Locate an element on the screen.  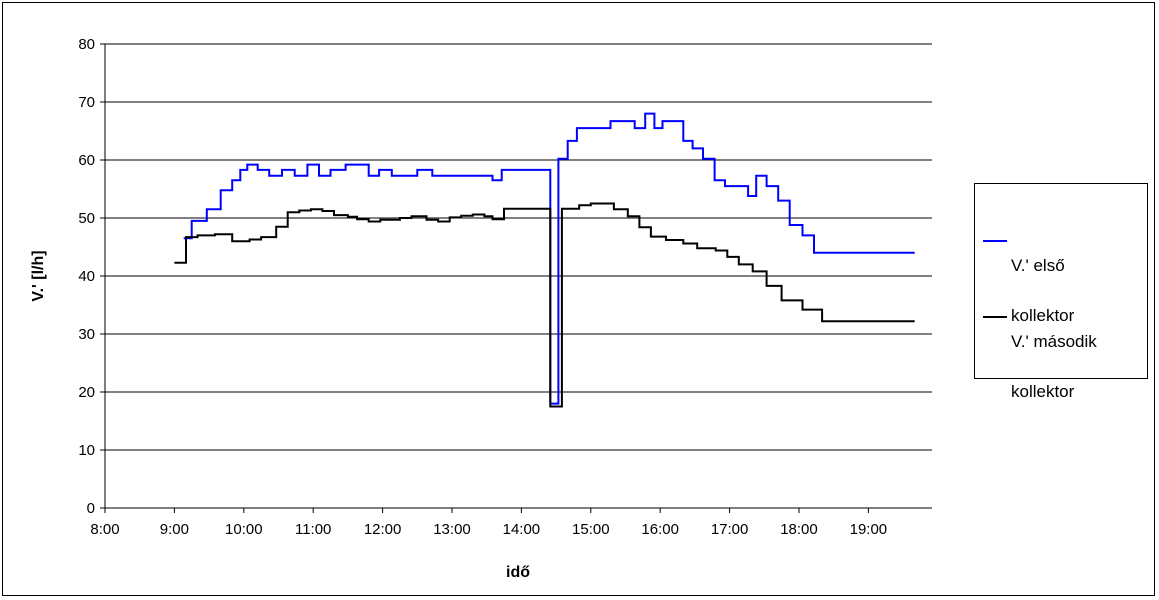
y-tick-label: 40 is located at coordinates (86, 276).